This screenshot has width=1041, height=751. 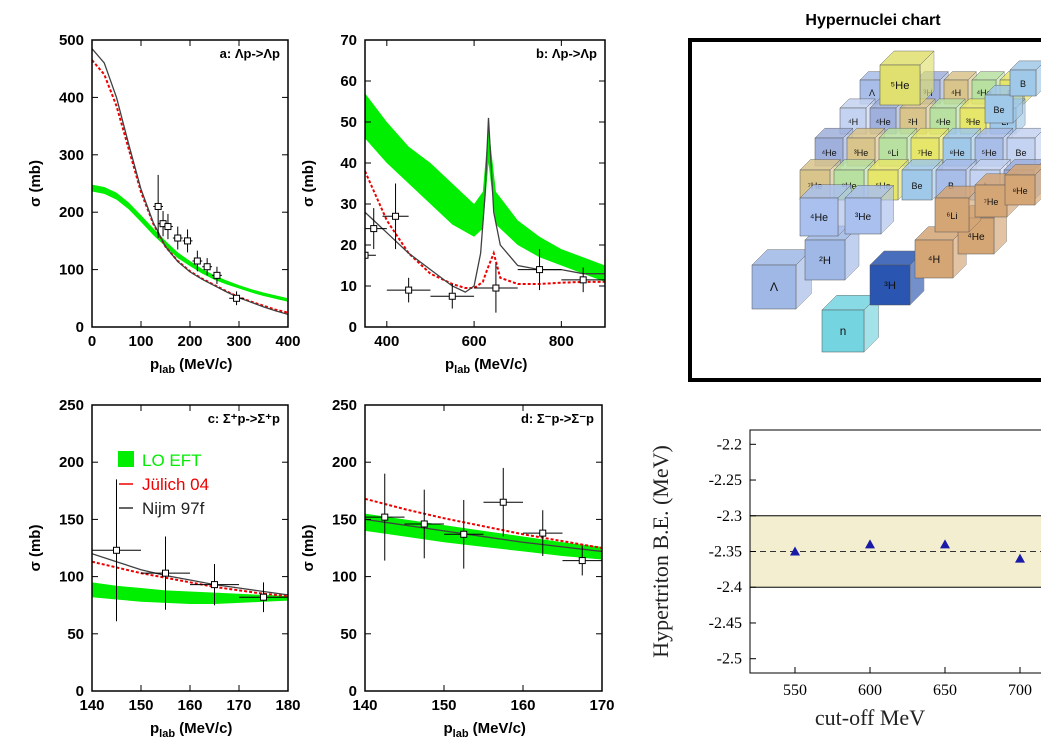 I want to click on y-tick-label: 50, so click(x=348, y=634).